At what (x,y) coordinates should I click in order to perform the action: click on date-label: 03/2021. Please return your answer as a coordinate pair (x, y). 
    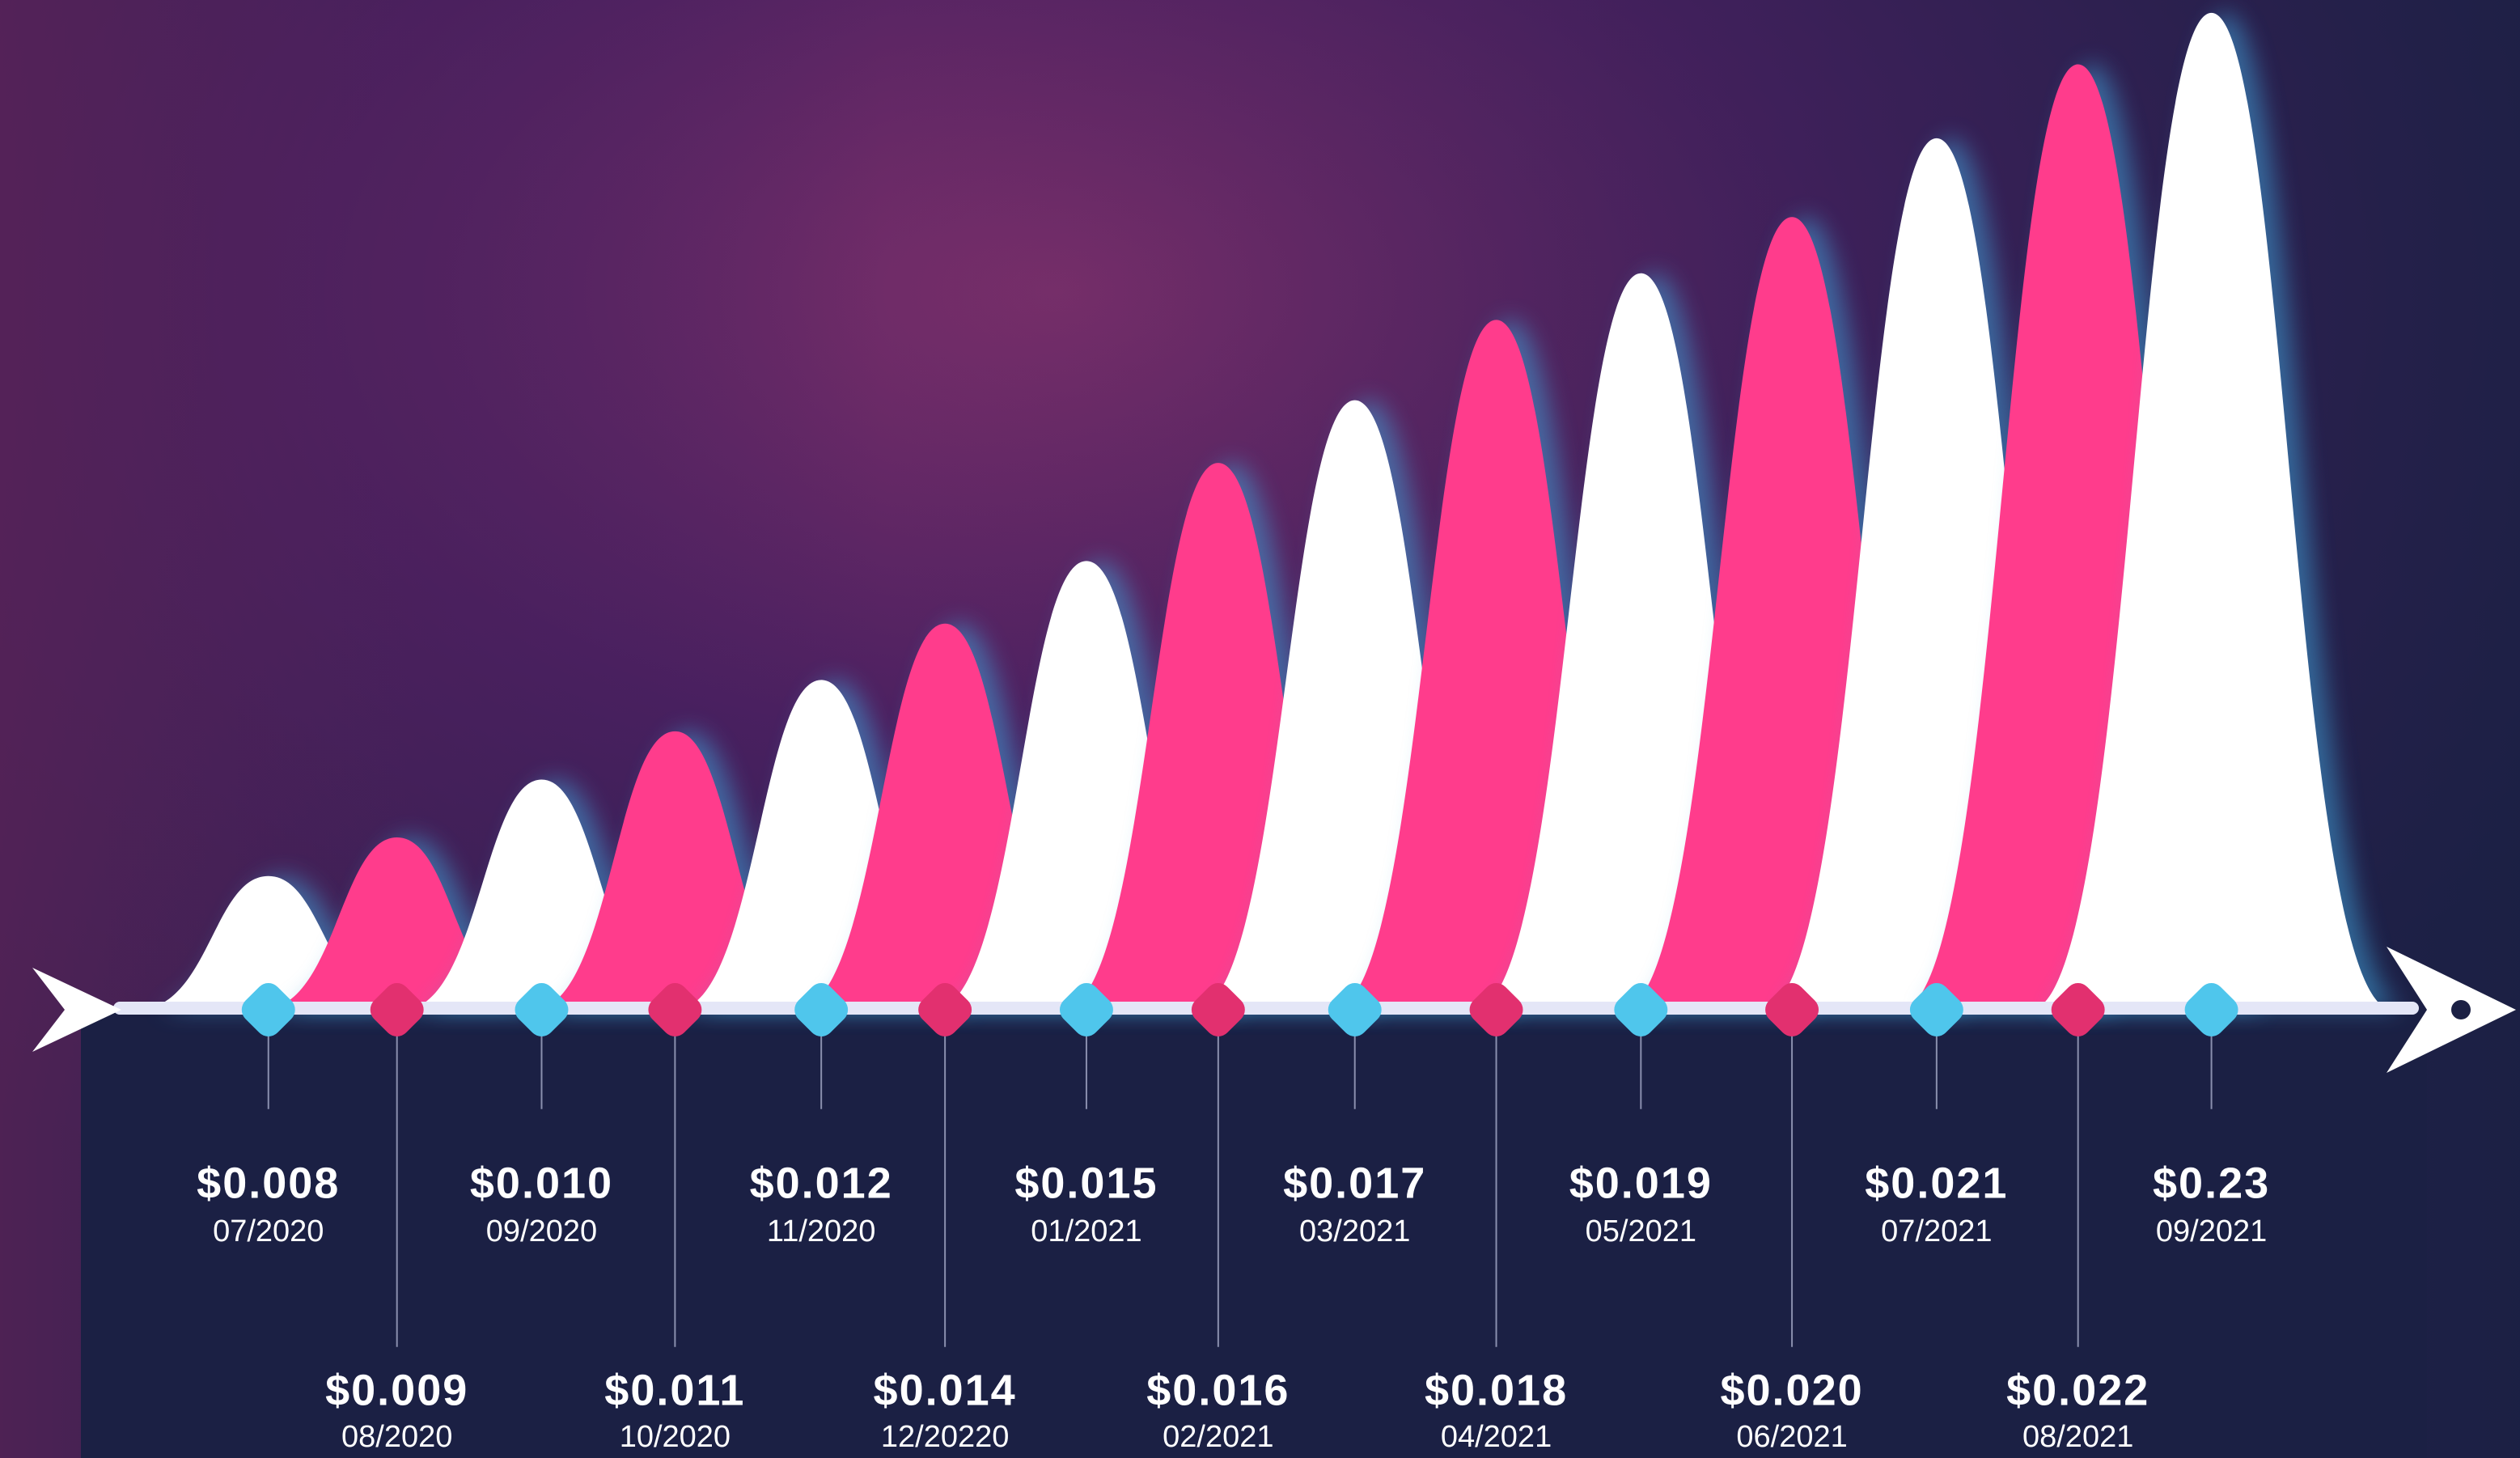
    Looking at the image, I should click on (1354, 1231).